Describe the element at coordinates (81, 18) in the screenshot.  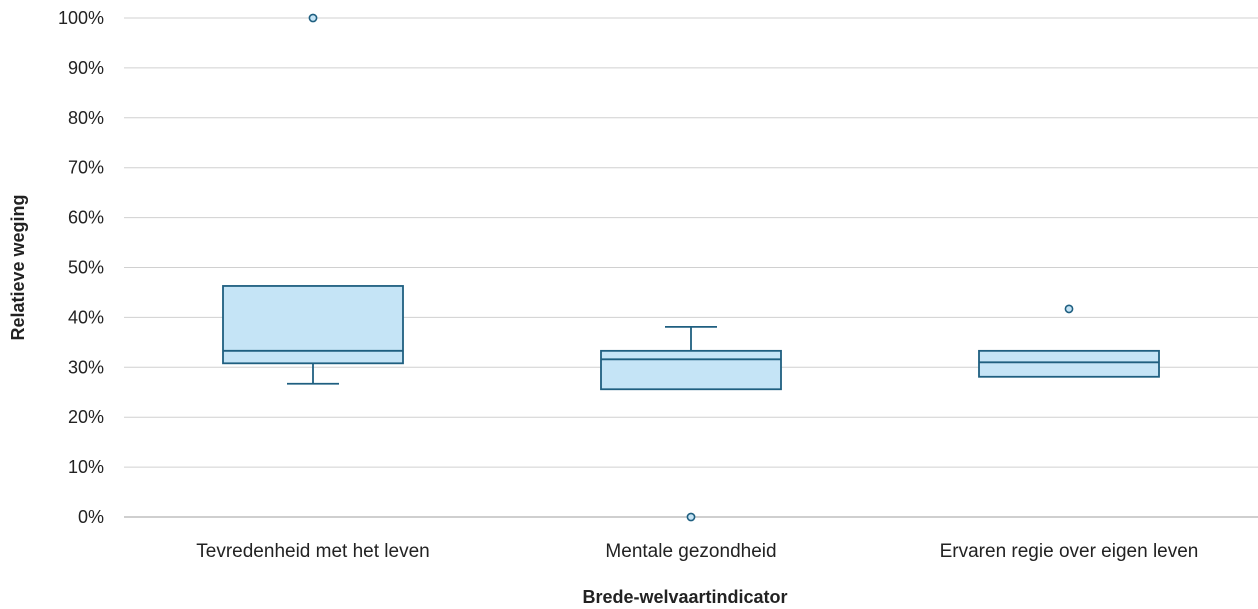
I see `y-tick-label: 100%` at that location.